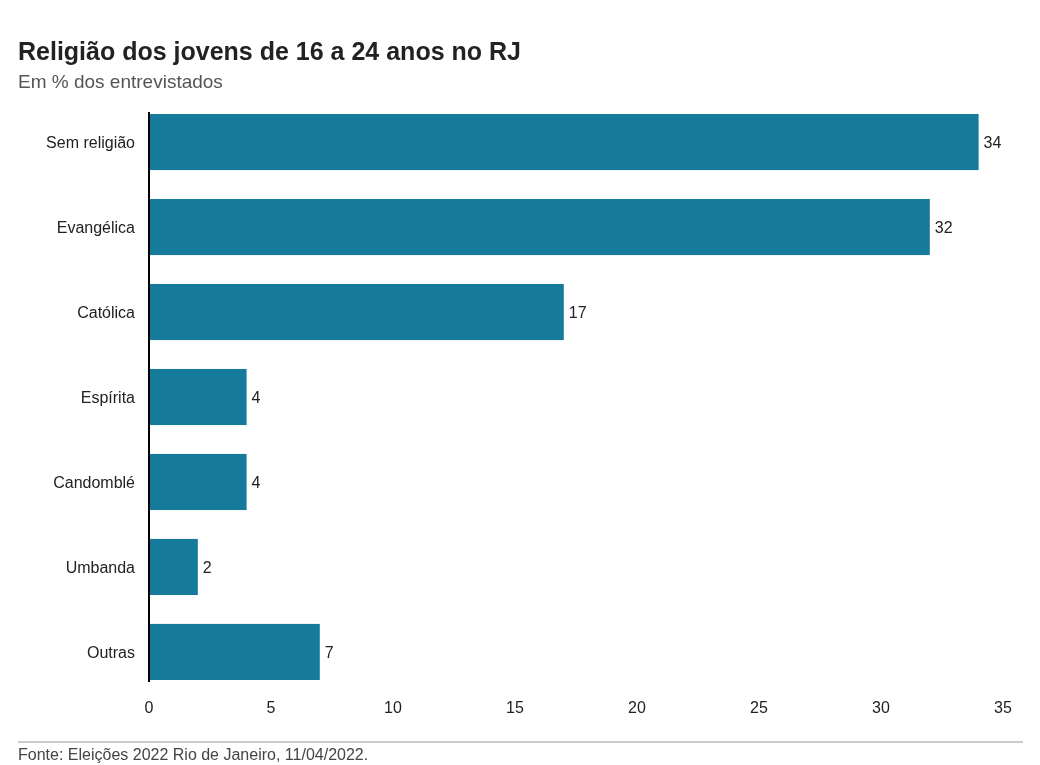 This screenshot has height=765, width=1040. What do you see at coordinates (515, 707) in the screenshot?
I see `x-tick-label: 15` at bounding box center [515, 707].